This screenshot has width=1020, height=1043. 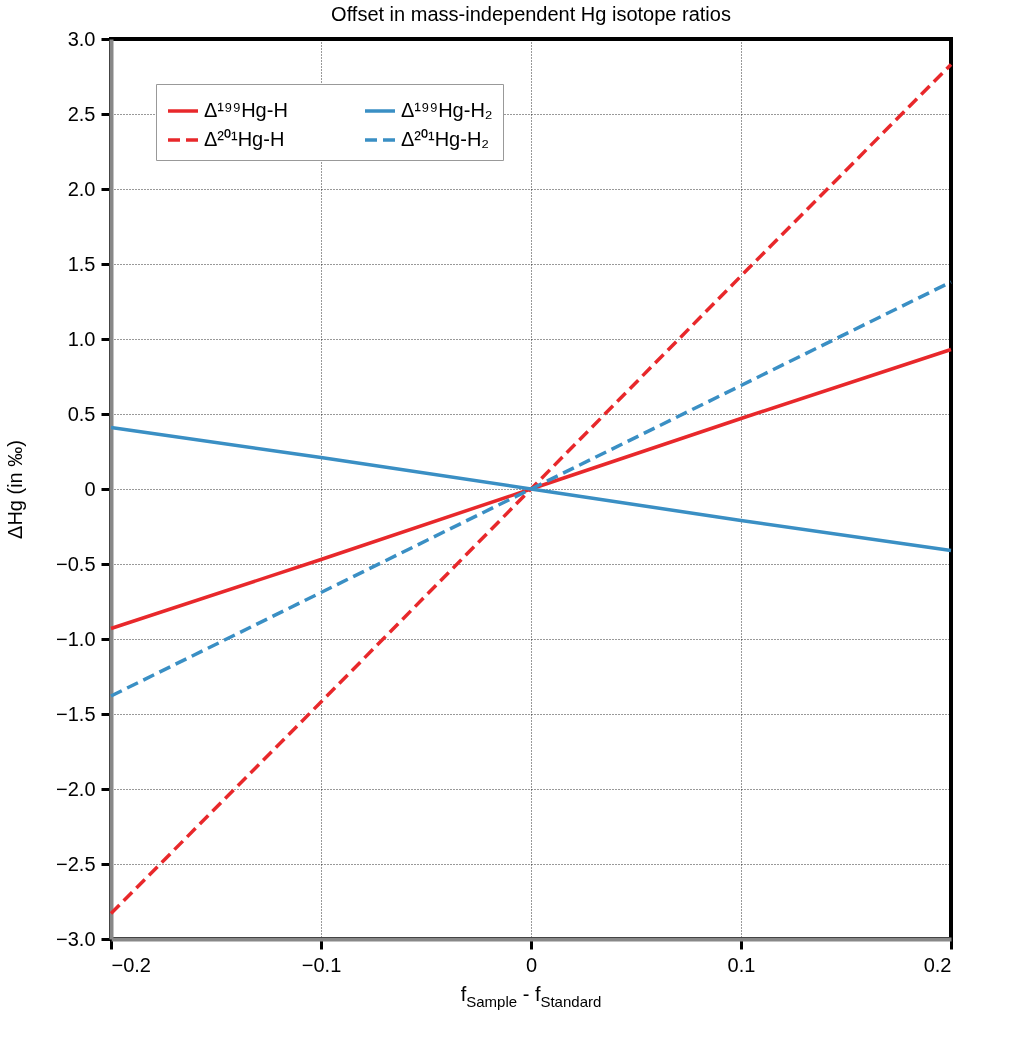 I want to click on legend-label: Δ¹⁹⁹Hg-H, so click(x=246, y=110).